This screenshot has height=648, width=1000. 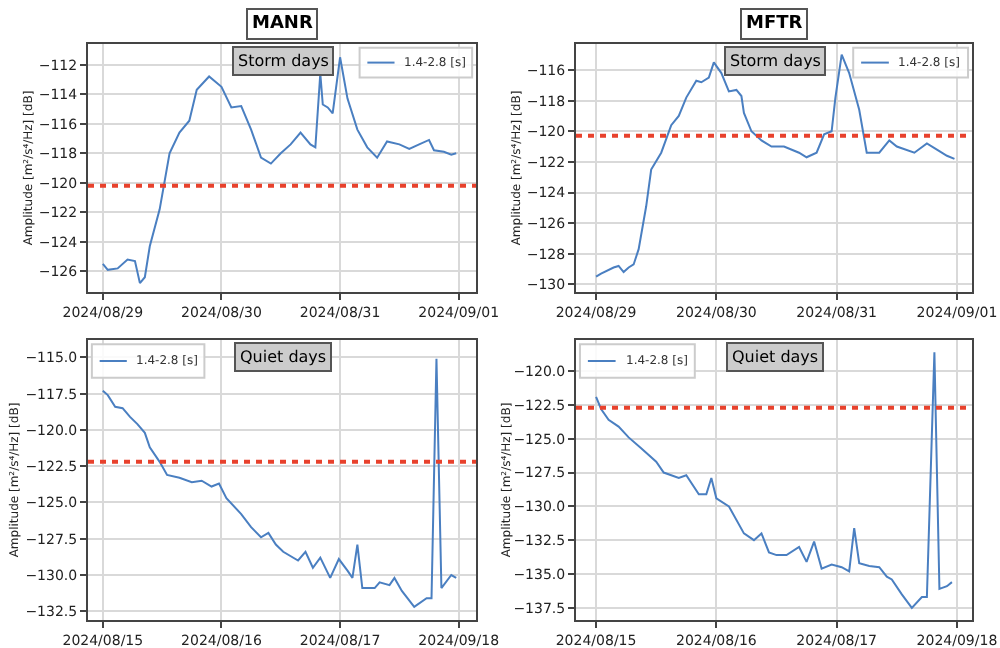 I want to click on chart-title: MANR, so click(x=282, y=24).